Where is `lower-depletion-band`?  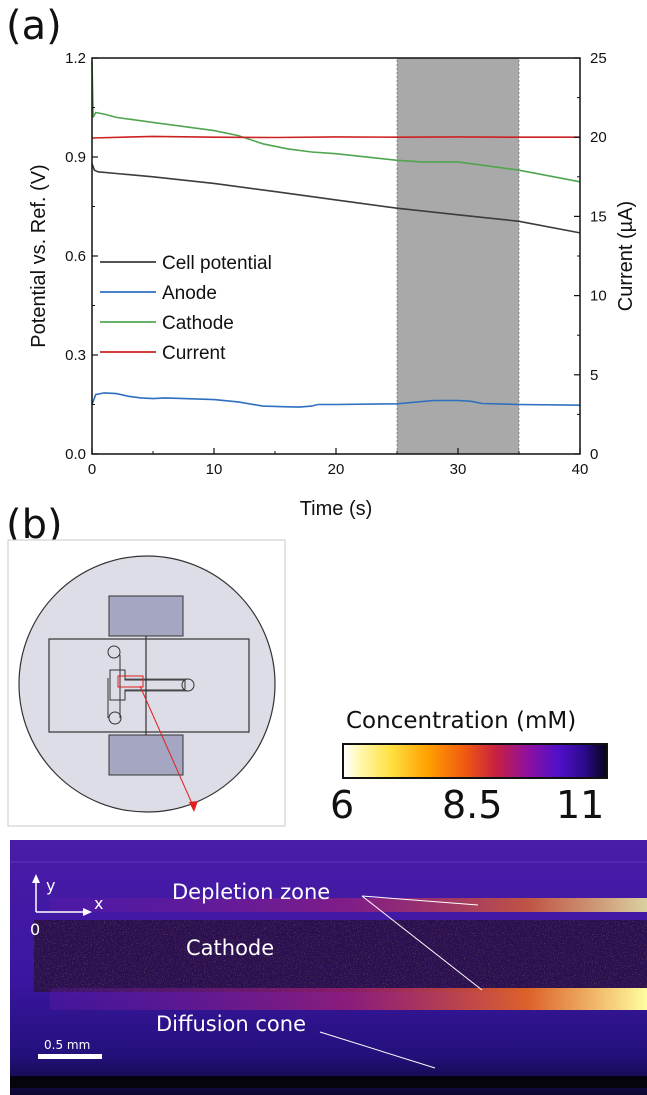
lower-depletion-band is located at coordinates (348, 999).